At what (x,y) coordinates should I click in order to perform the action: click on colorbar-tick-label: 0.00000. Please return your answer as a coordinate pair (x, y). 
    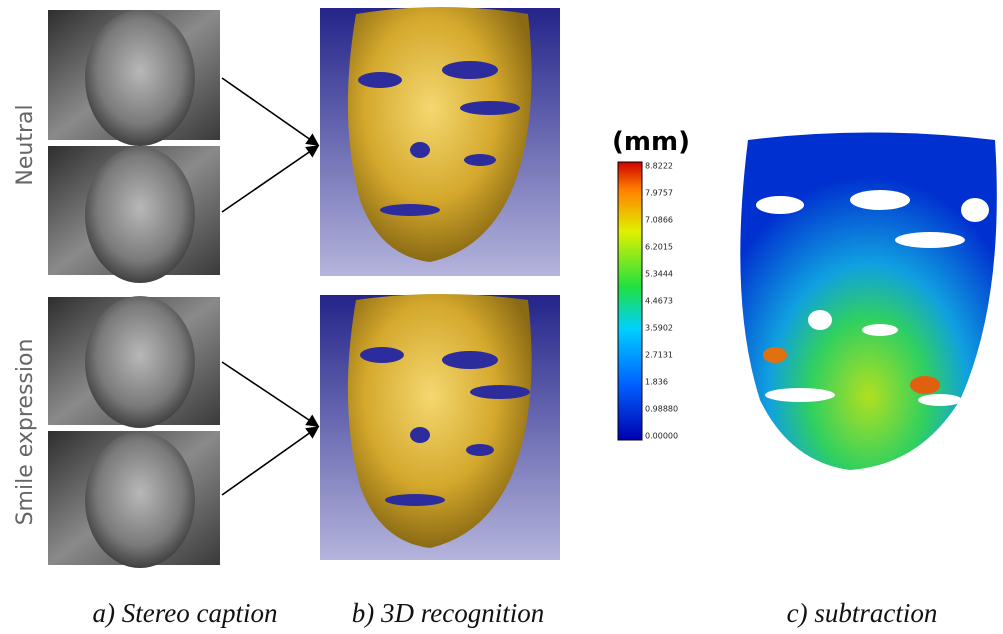
    Looking at the image, I should click on (661, 436).